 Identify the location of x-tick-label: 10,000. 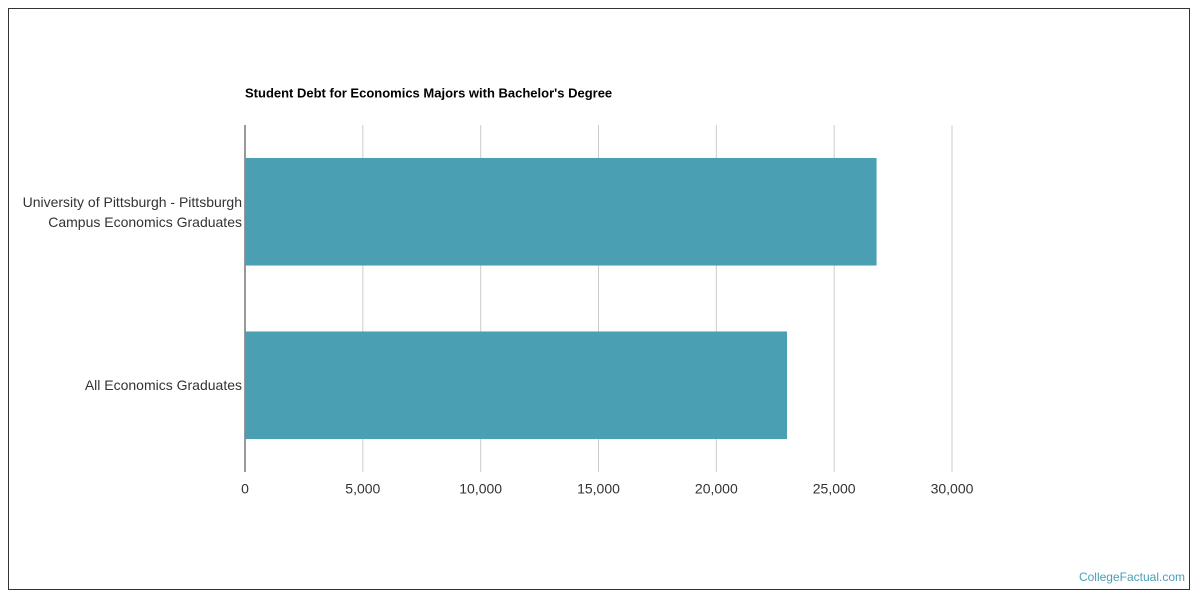
(480, 489).